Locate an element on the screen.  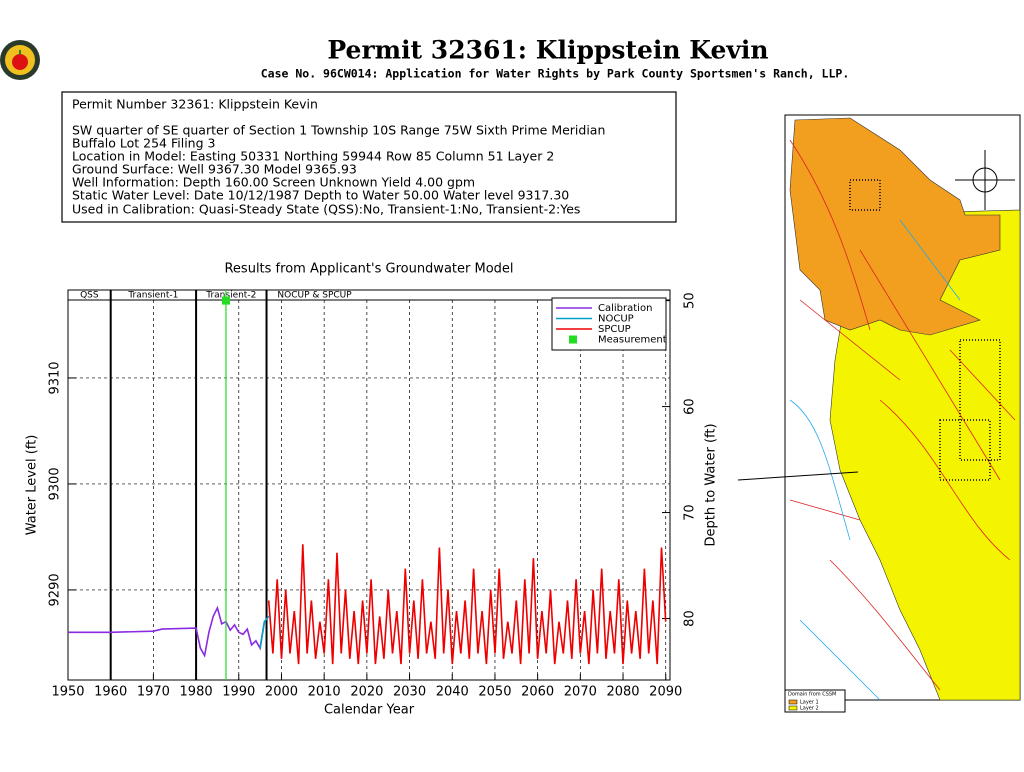
x-tick-label: 2030 is located at coordinates (409, 692).